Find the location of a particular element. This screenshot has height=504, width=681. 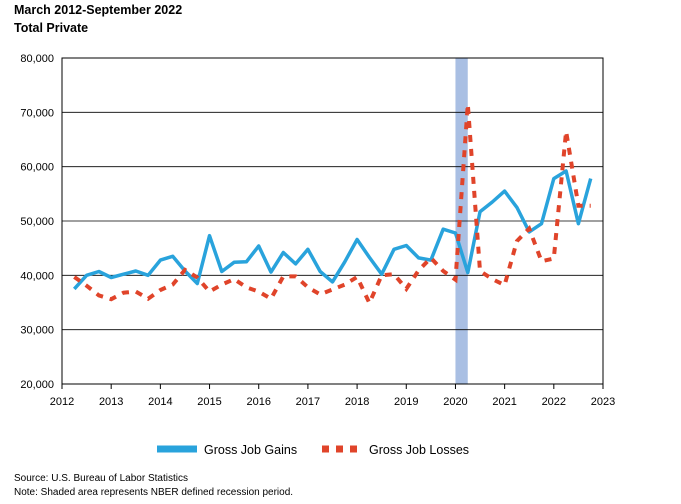

x-tick-label: 2014 is located at coordinates (160, 402).